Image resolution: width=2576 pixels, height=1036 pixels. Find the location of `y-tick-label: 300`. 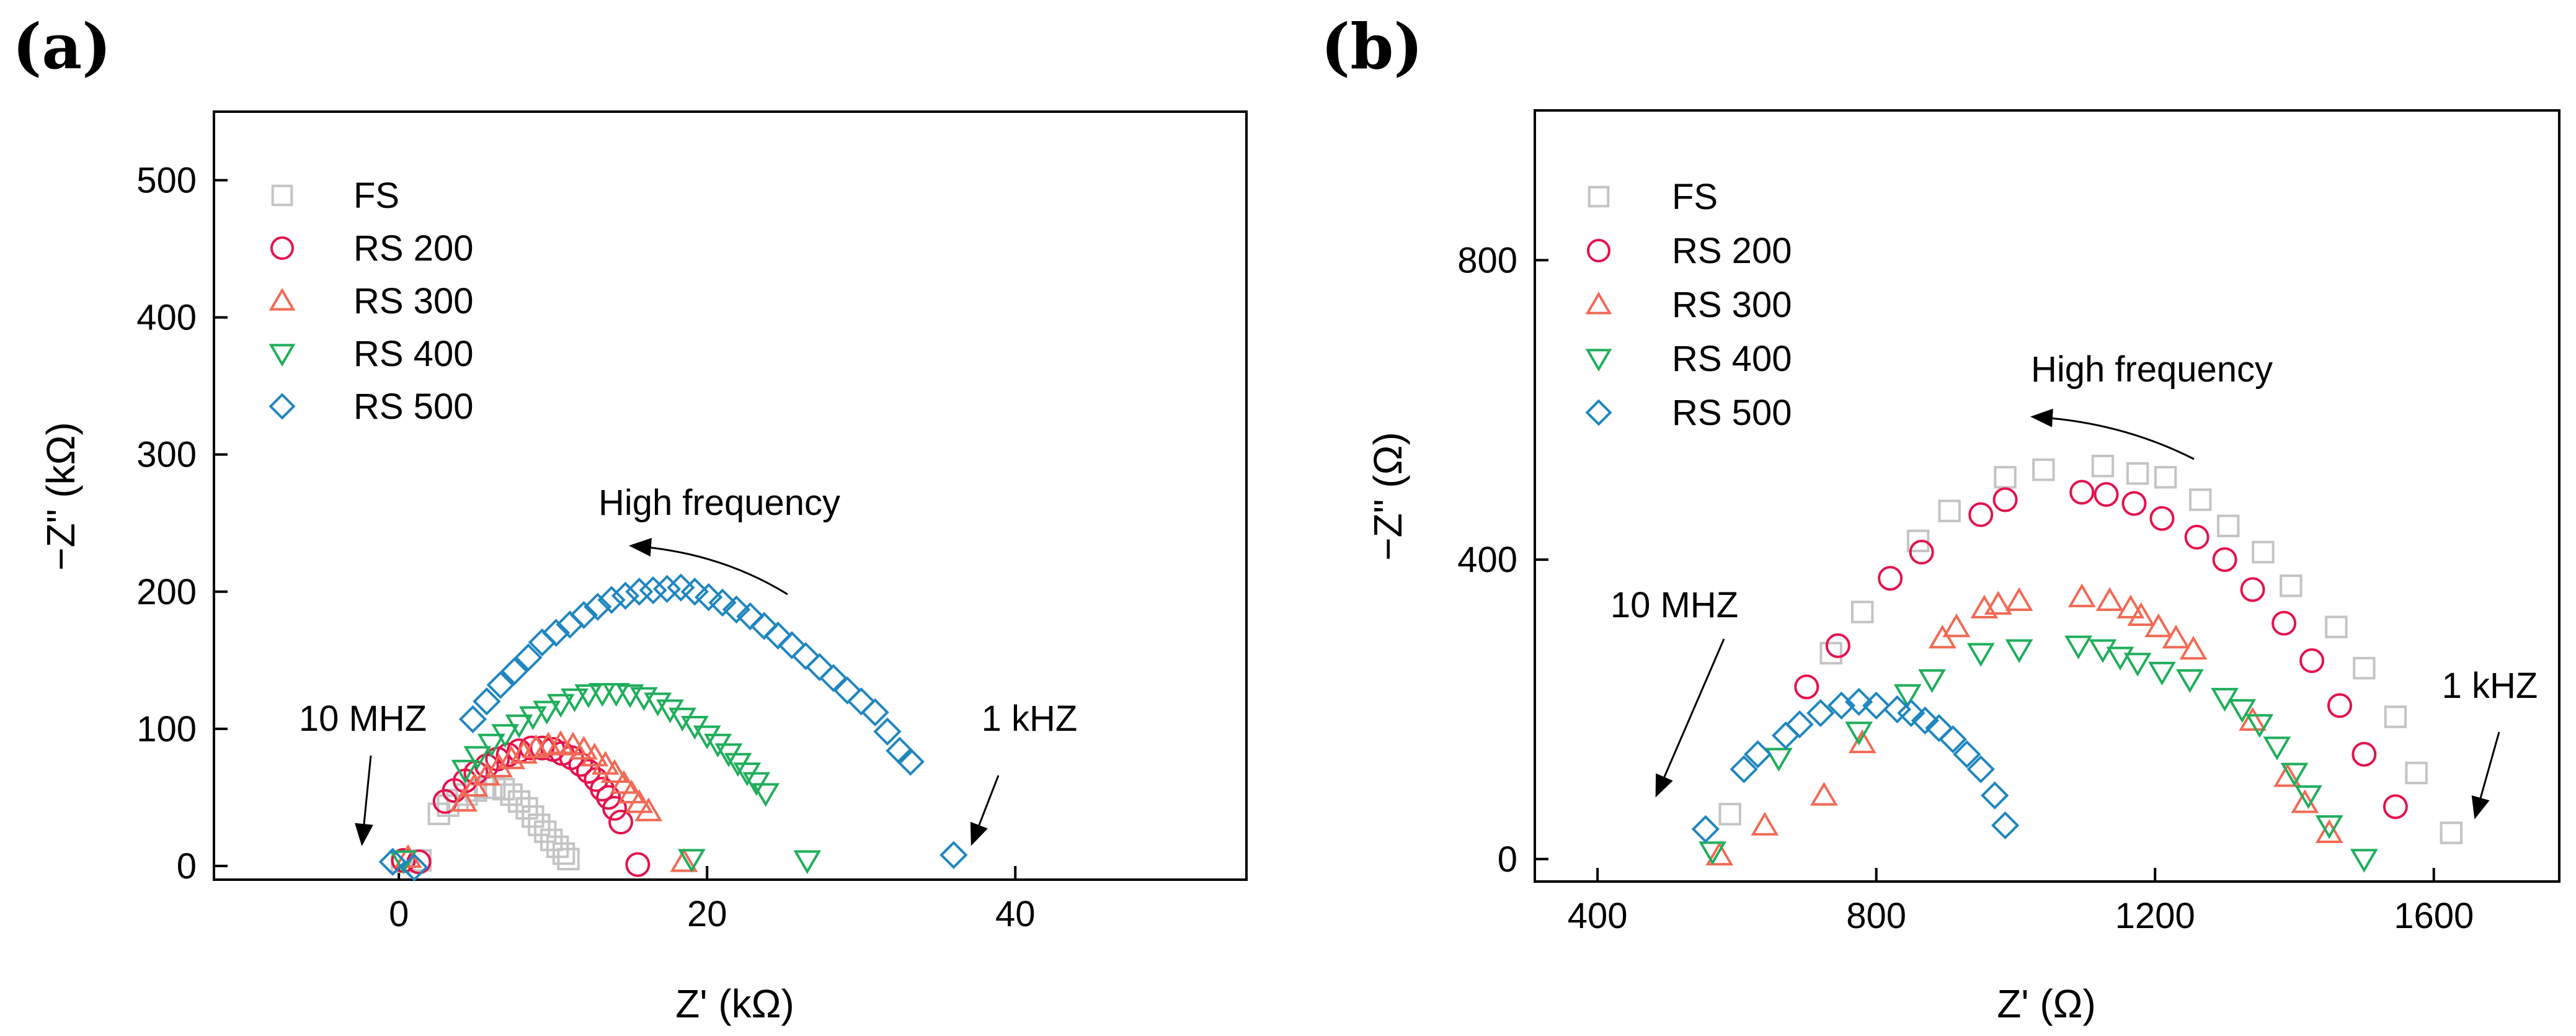

y-tick-label: 300 is located at coordinates (166, 455).